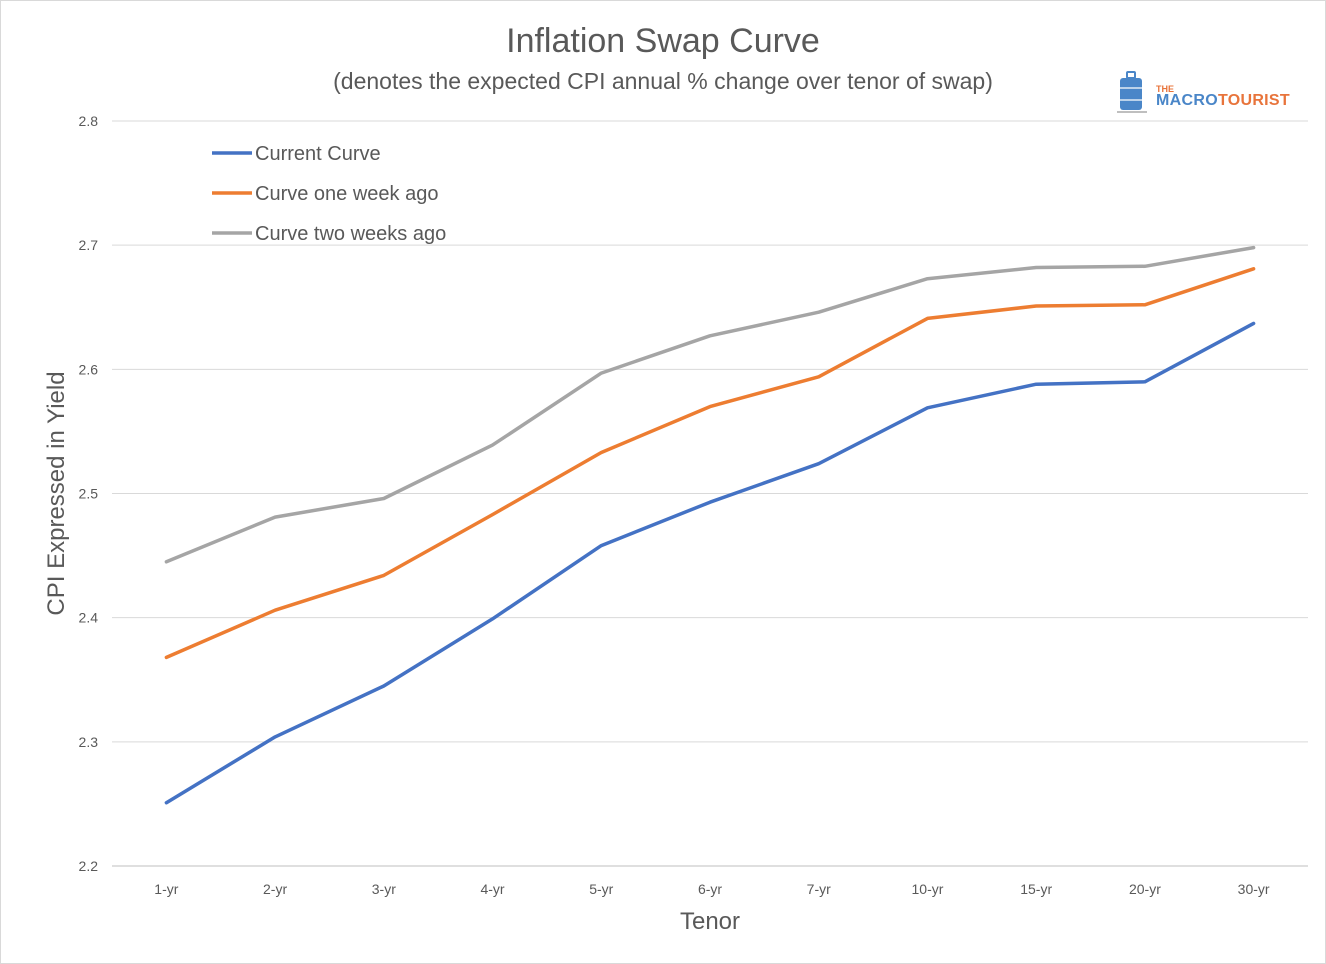 This screenshot has width=1326, height=964. I want to click on x-tick-label: 2-yr, so click(275, 889).